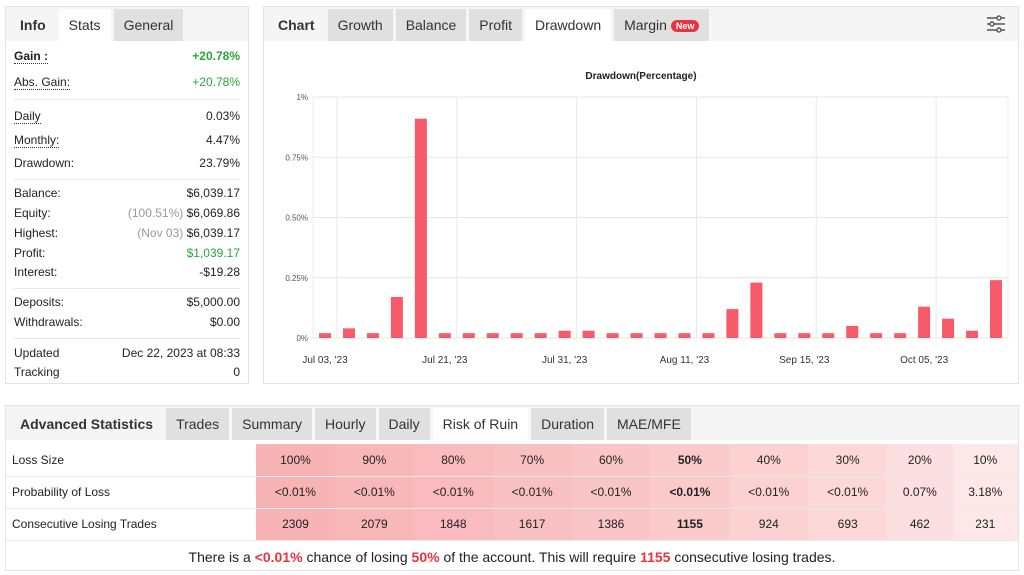 This screenshot has width=1024, height=575. Describe the element at coordinates (198, 424) in the screenshot. I see `tab-trades: Trades` at that location.